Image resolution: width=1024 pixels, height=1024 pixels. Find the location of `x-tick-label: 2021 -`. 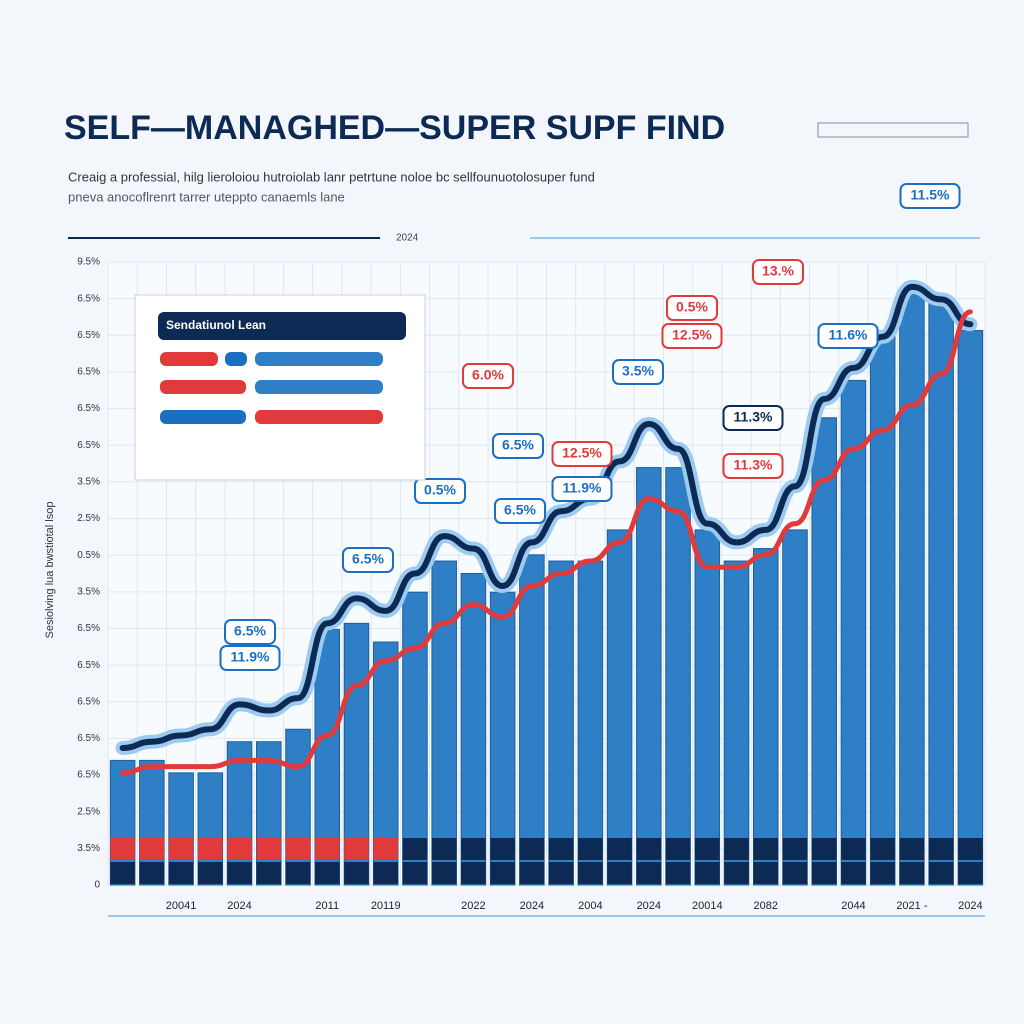

x-tick-label: 2021 - is located at coordinates (912, 906).